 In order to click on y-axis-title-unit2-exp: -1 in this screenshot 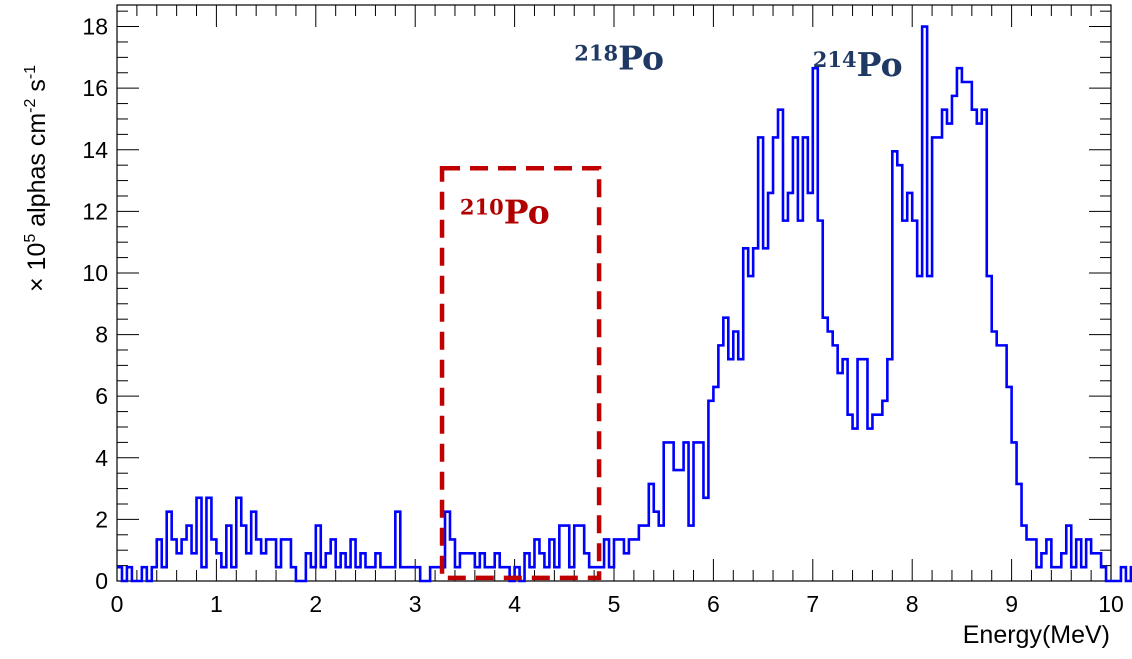, I will do `click(30, 72)`.